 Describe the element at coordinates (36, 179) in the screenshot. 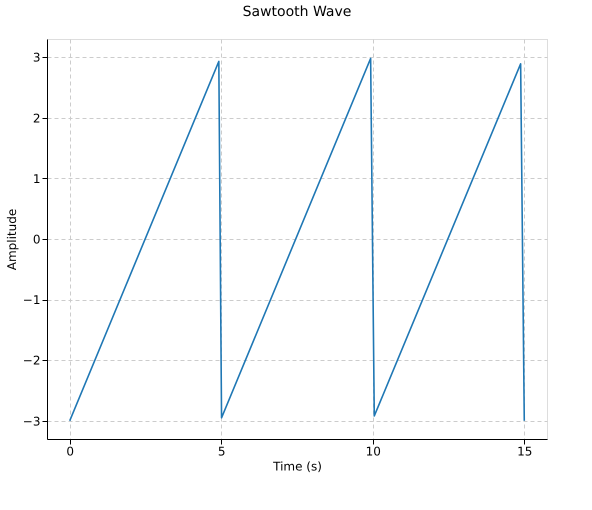

I see `y-tick-label: 1` at that location.